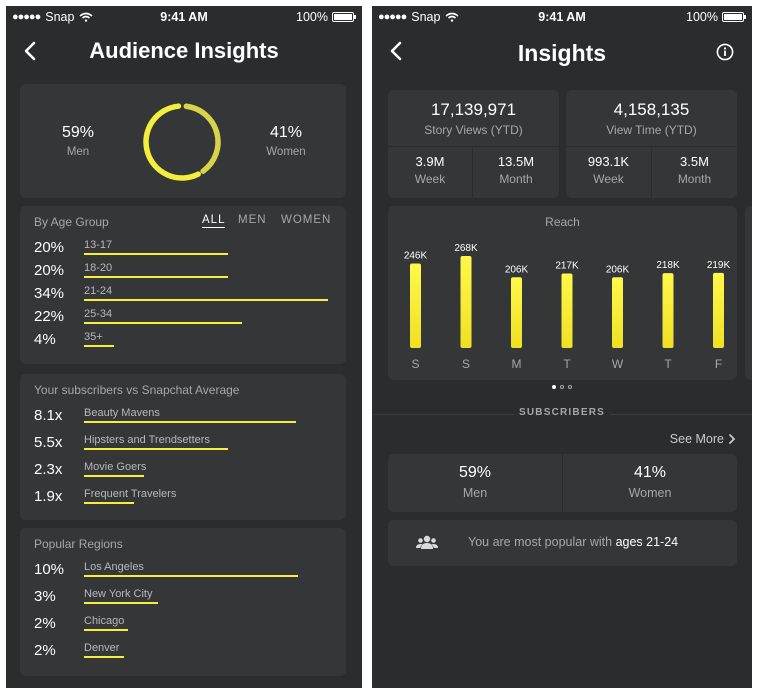 This screenshot has height=696, width=764. I want to click on reach-day-label: M, so click(517, 364).